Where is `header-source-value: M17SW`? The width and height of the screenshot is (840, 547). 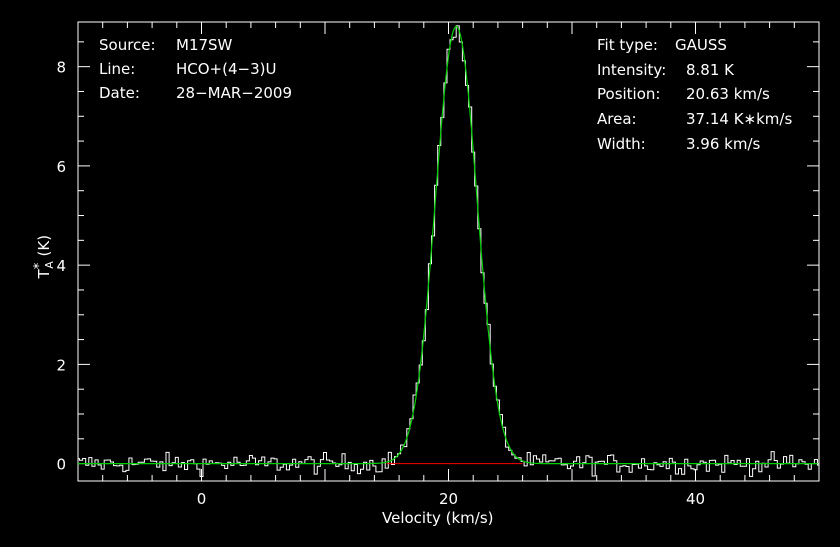
header-source-value: M17SW is located at coordinates (204, 45).